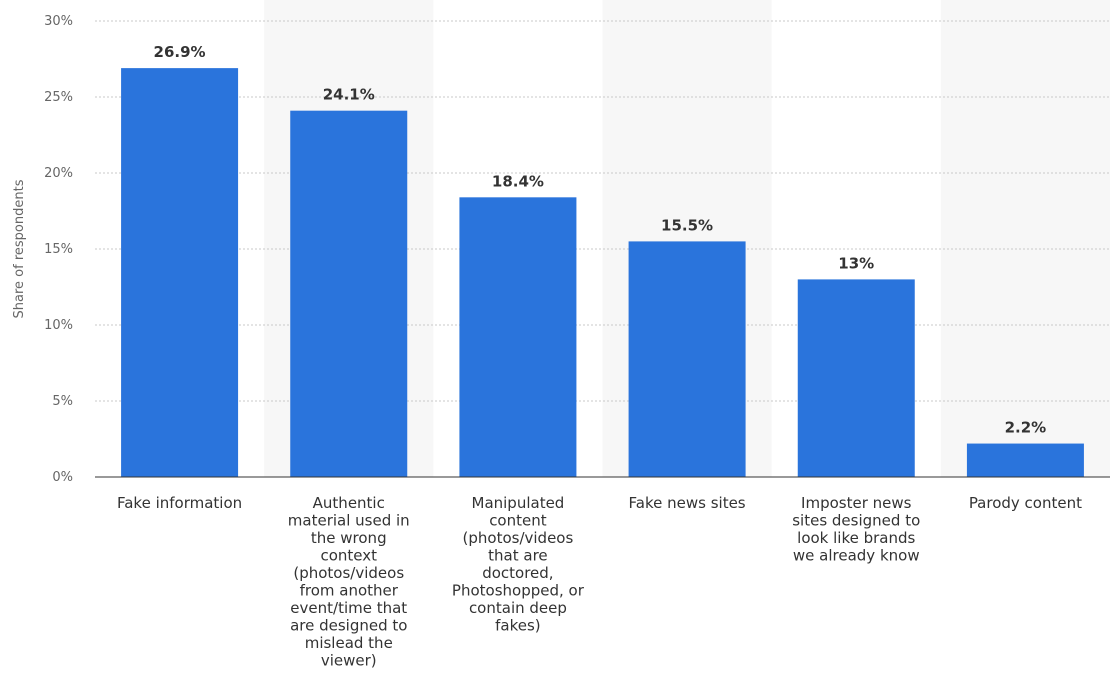 The width and height of the screenshot is (1110, 686). Describe the element at coordinates (518, 521) in the screenshot. I see `category-label-line: content` at that location.